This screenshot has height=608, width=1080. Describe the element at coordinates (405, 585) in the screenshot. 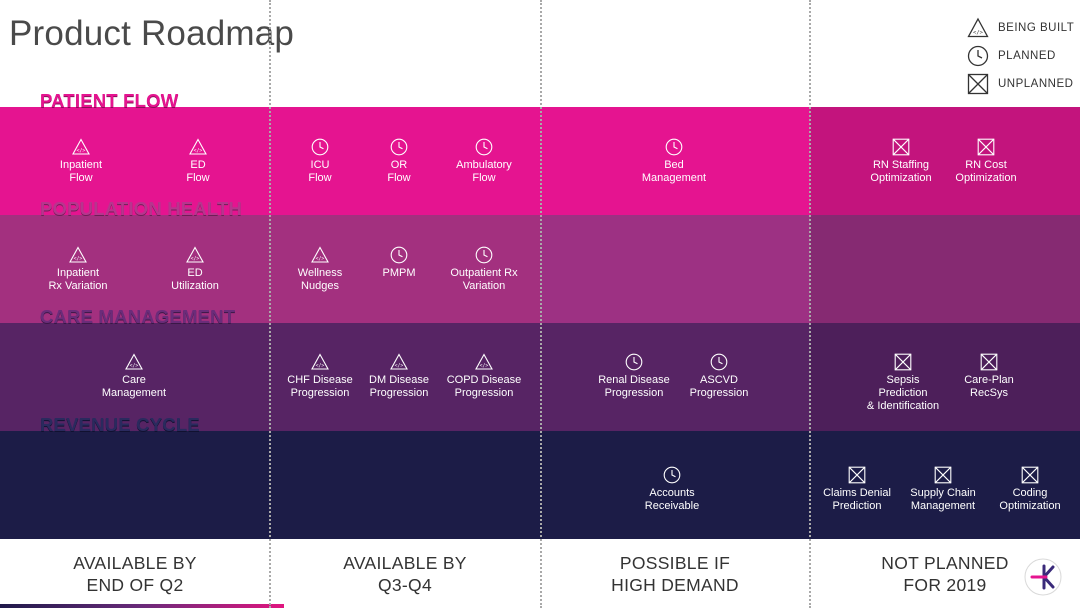

I see `column-label-line: Q3-Q4` at that location.